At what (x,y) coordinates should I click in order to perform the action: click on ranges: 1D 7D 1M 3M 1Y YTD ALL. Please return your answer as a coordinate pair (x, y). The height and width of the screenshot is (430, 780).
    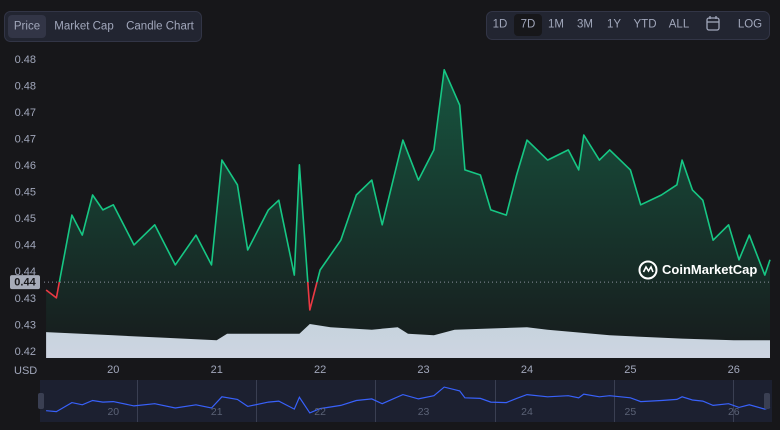
    Looking at the image, I should click on (591, 25).